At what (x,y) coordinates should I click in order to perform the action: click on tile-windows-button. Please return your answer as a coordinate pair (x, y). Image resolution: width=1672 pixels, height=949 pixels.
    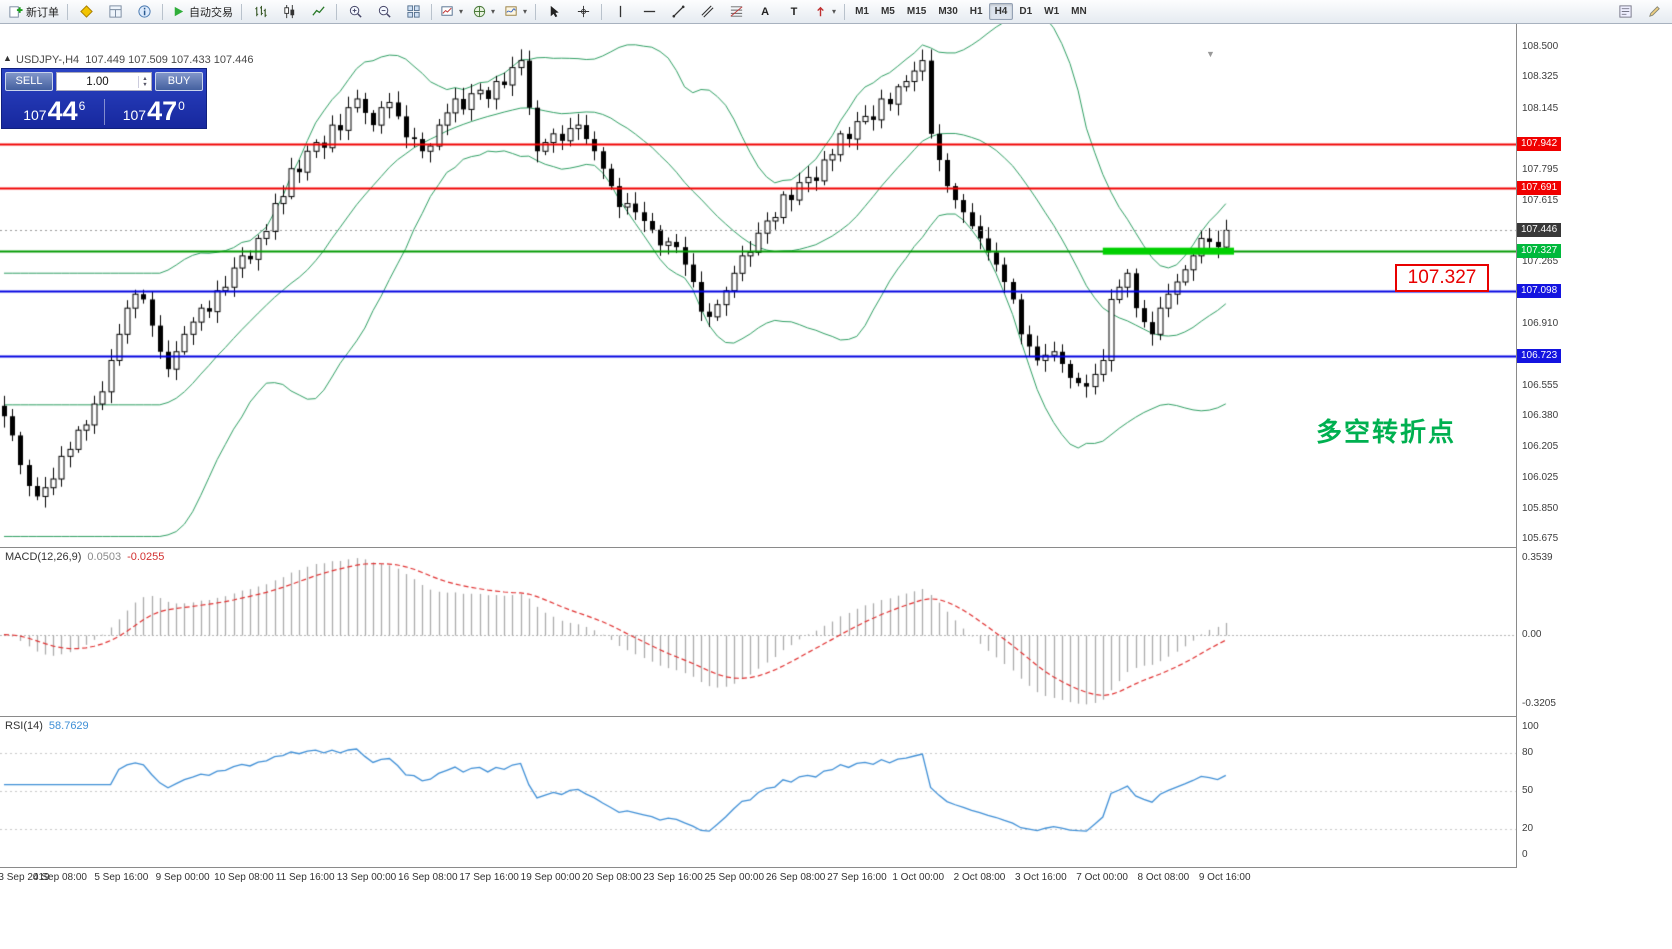
    Looking at the image, I should click on (413, 12).